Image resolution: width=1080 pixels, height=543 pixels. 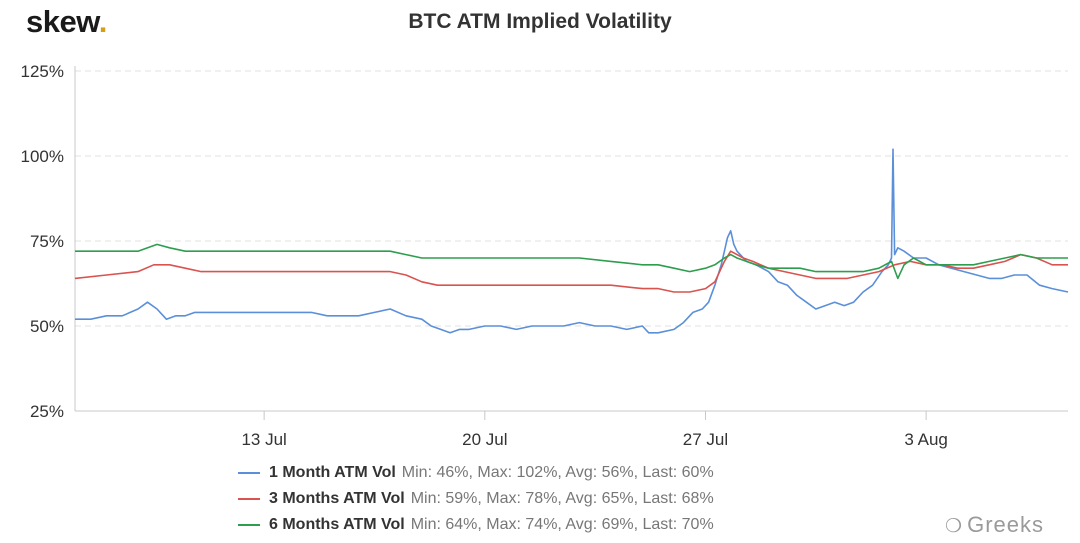 I want to click on legend-stats-3-months: Min: 59%, Max: 78%, Avg: 65%, Last: 68%, so click(x=562, y=498).